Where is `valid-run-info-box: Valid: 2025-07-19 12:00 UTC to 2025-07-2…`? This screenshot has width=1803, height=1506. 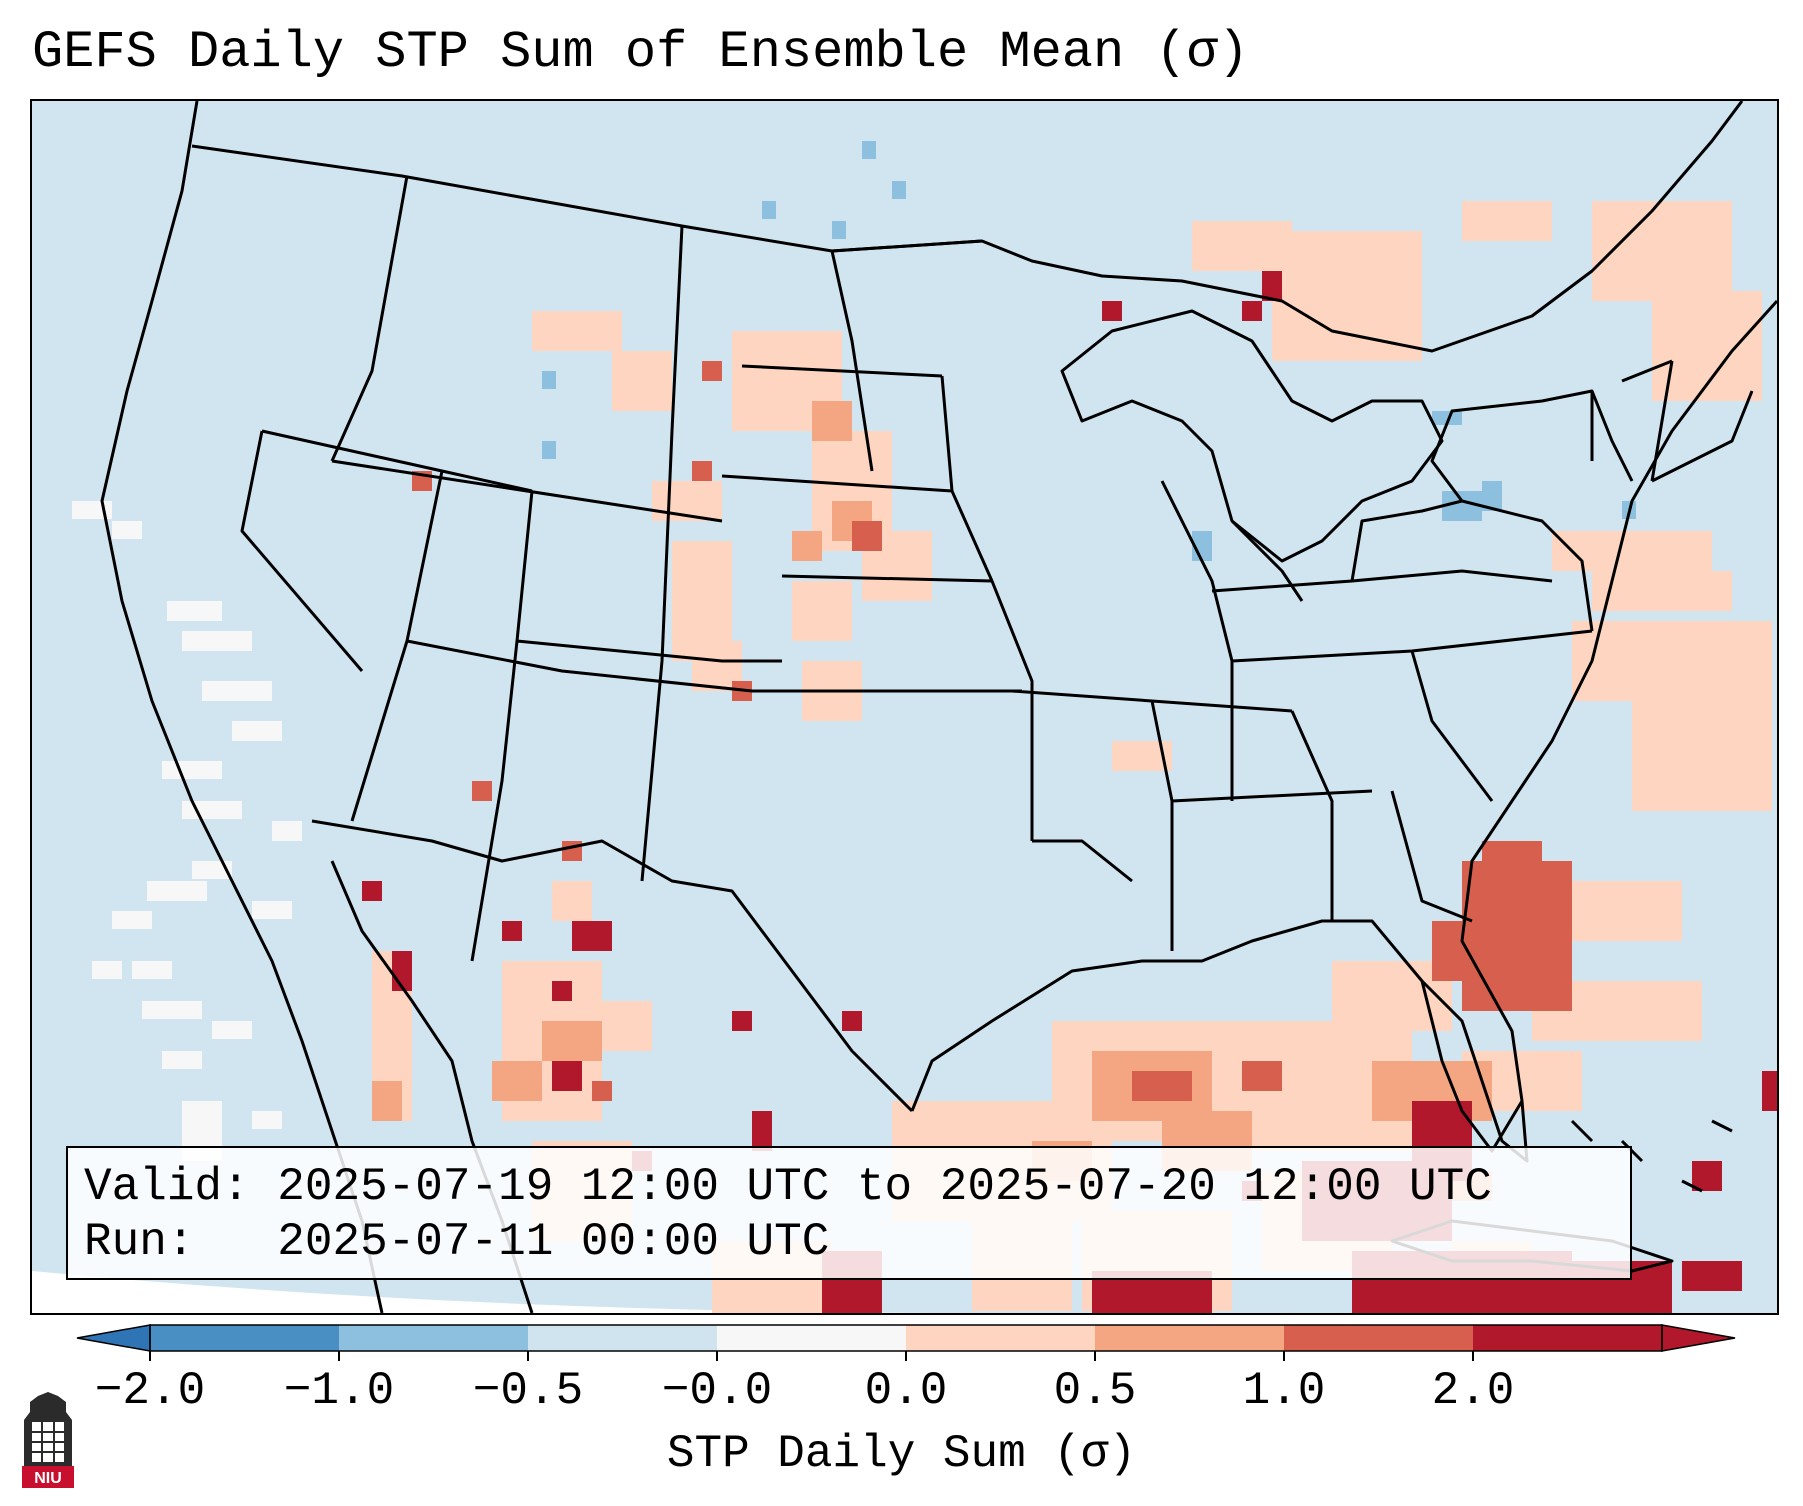
valid-run-info-box: Valid: 2025-07-19 12:00 UTC to 2025-07-2… is located at coordinates (849, 1213).